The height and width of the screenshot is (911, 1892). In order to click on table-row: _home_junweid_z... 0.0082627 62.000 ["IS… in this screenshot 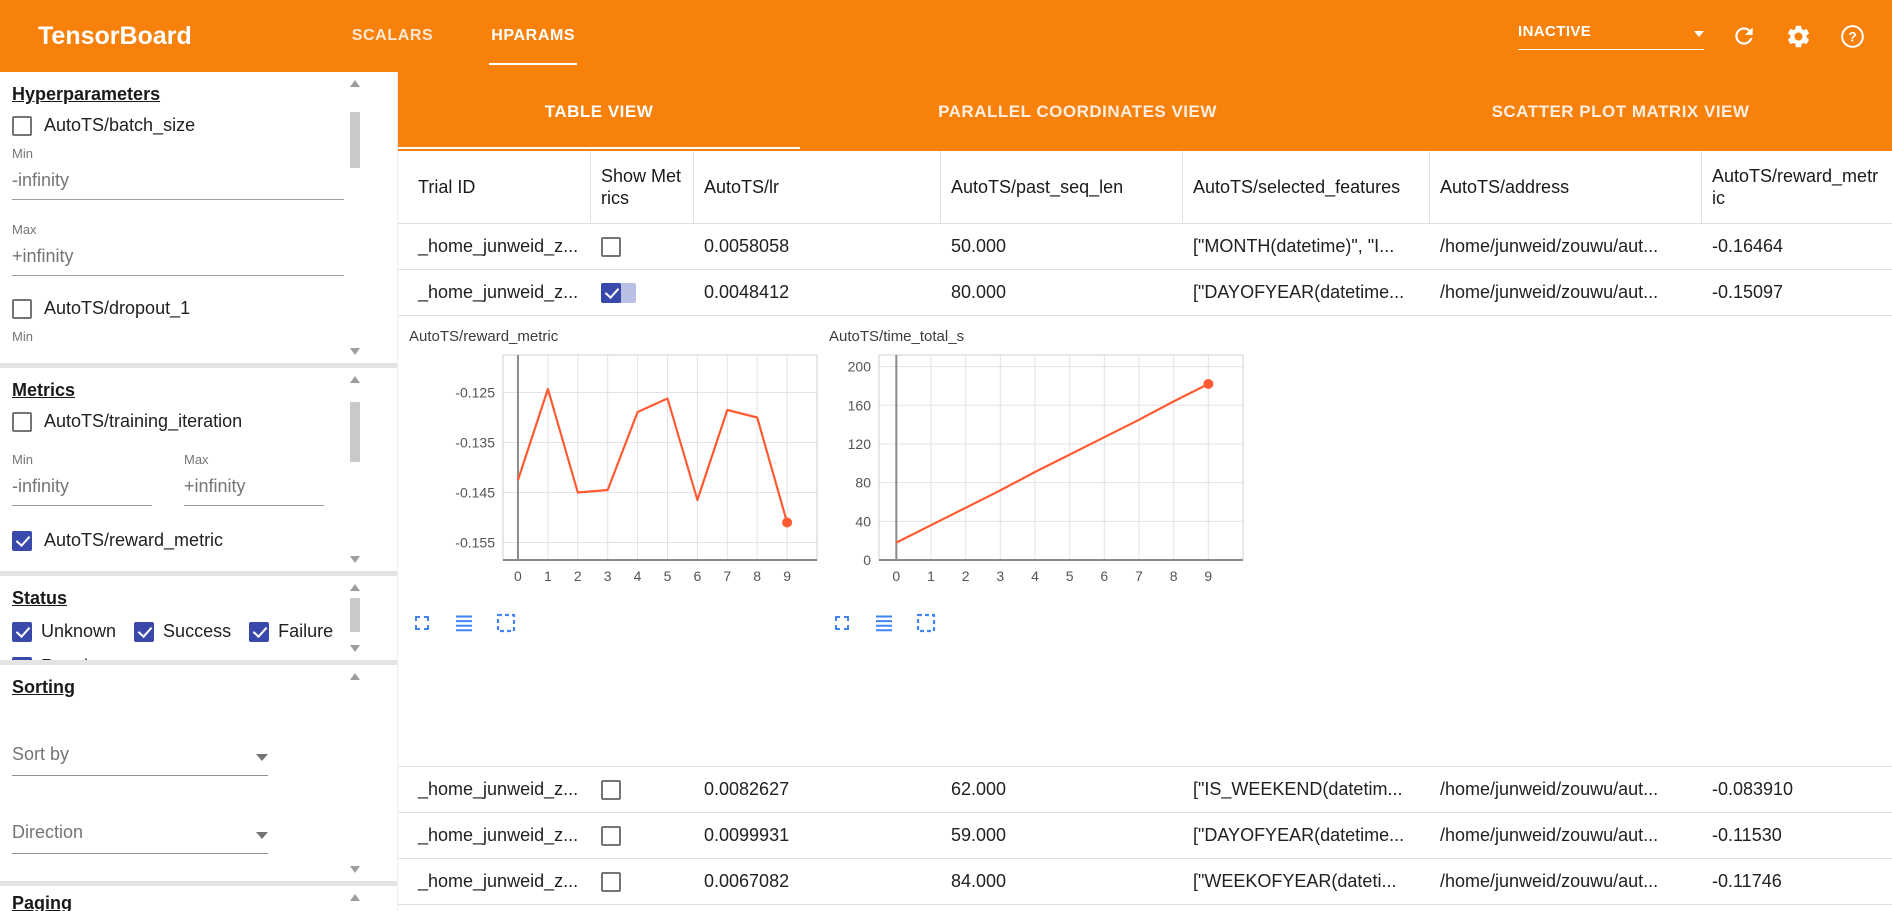, I will do `click(1145, 790)`.